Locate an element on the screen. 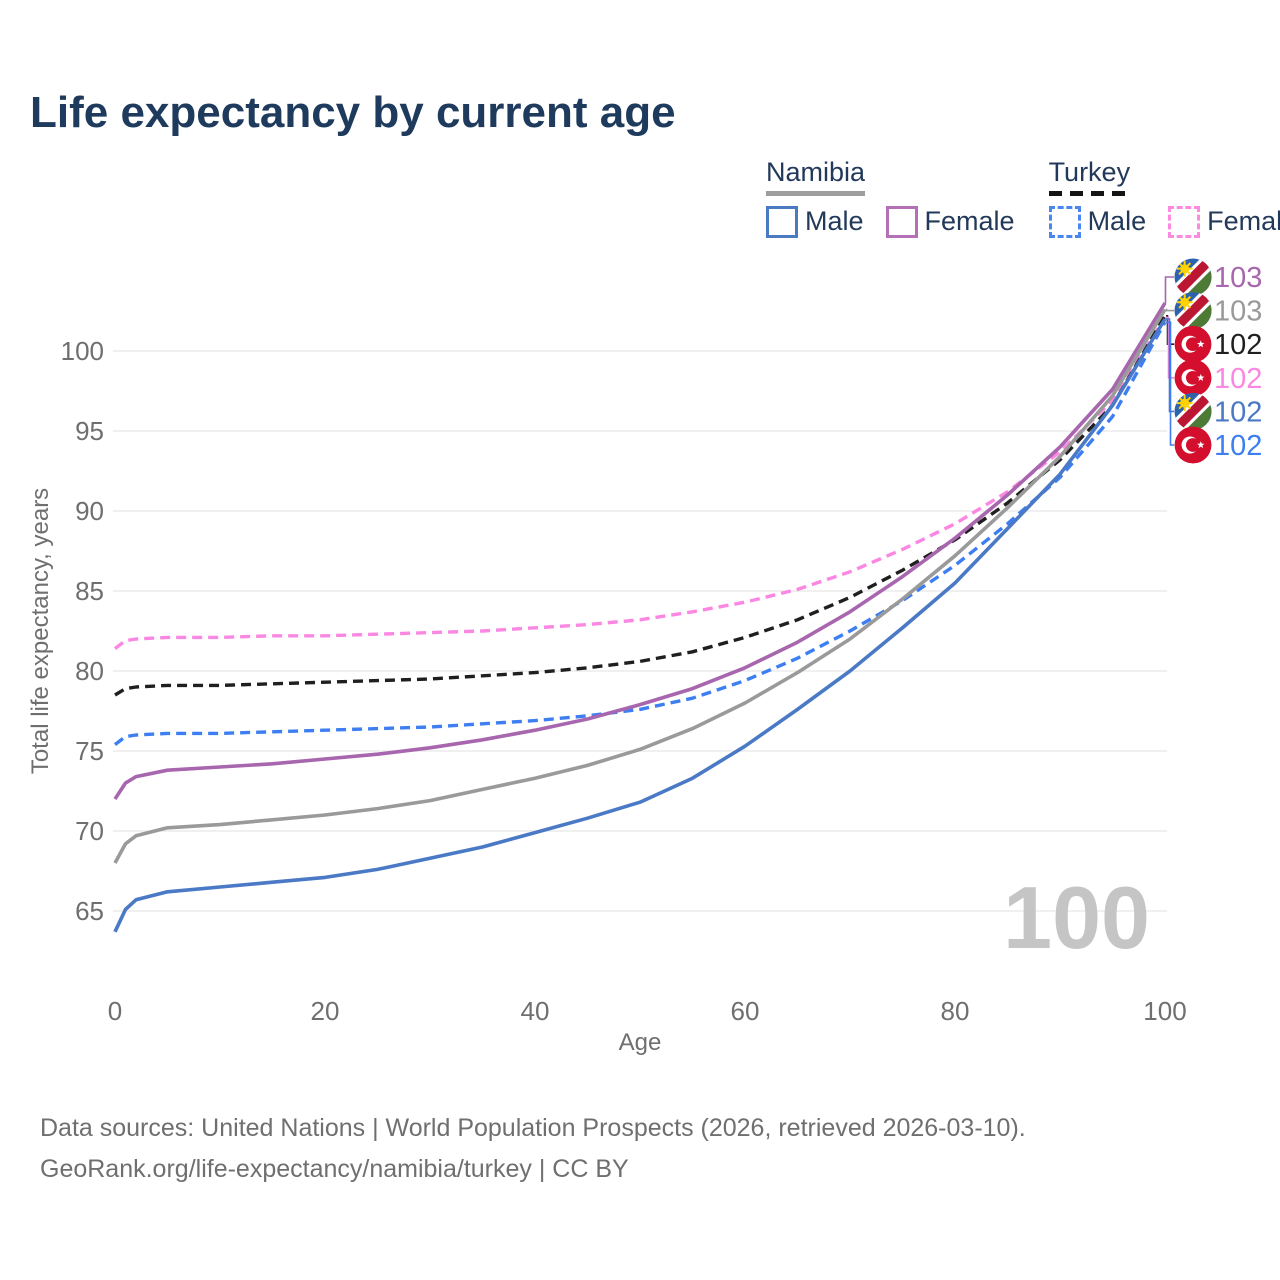  legend-item-turkey-female: Female is located at coordinates (1224, 221).